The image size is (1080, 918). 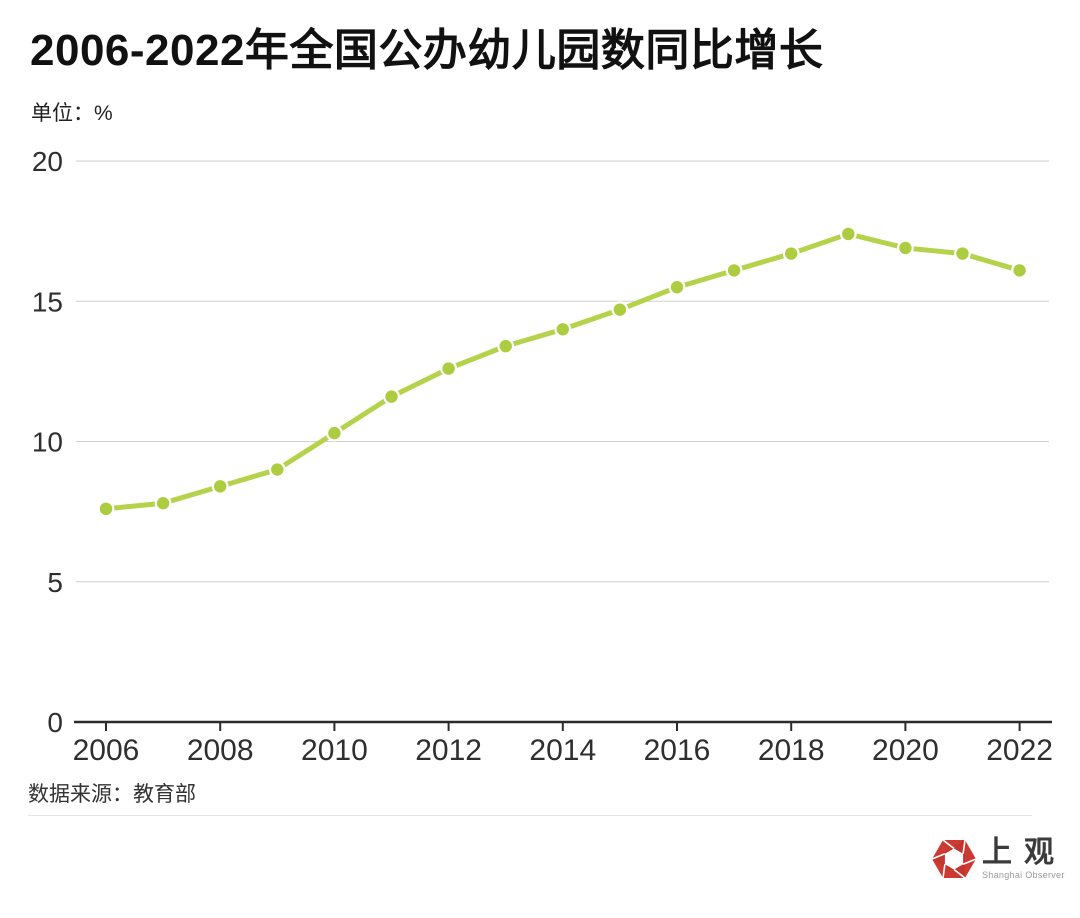 What do you see at coordinates (334, 750) in the screenshot?
I see `x-tick-label: 2010` at bounding box center [334, 750].